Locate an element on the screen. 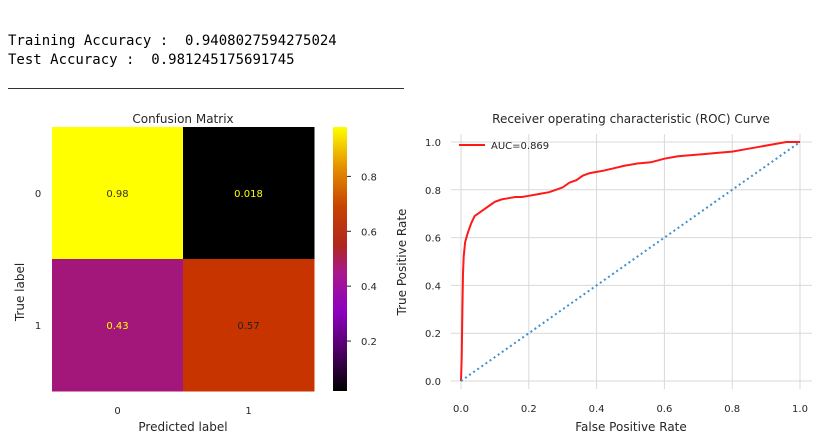 Image resolution: width=832 pixels, height=446 pixels. test-accuracy-label: Test Accuracy : is located at coordinates (71, 60).